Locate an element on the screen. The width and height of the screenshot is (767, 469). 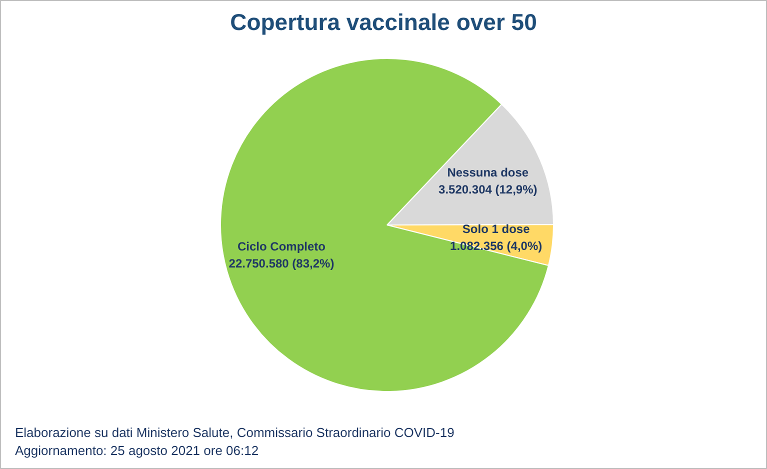
slice-label: Ciclo Completo is located at coordinates (281, 246).